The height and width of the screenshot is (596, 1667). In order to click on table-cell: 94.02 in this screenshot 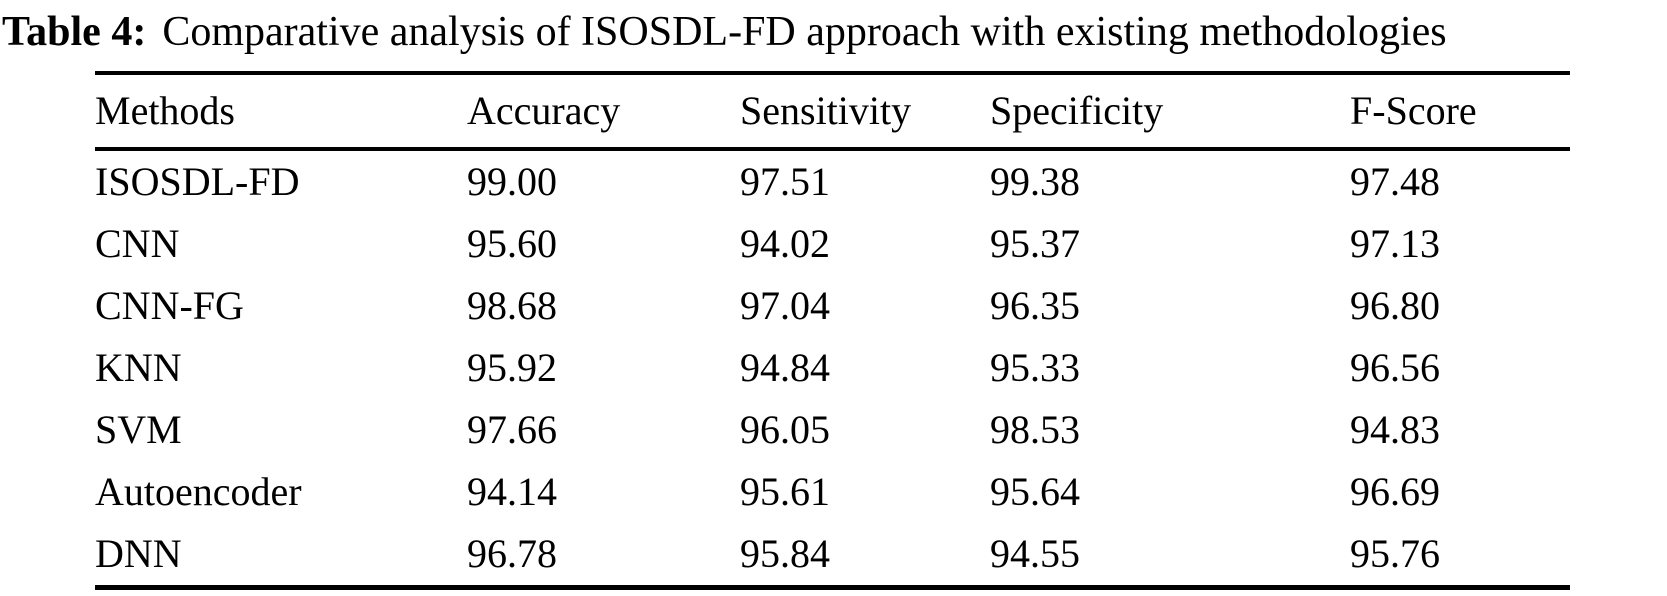, I will do `click(785, 243)`.